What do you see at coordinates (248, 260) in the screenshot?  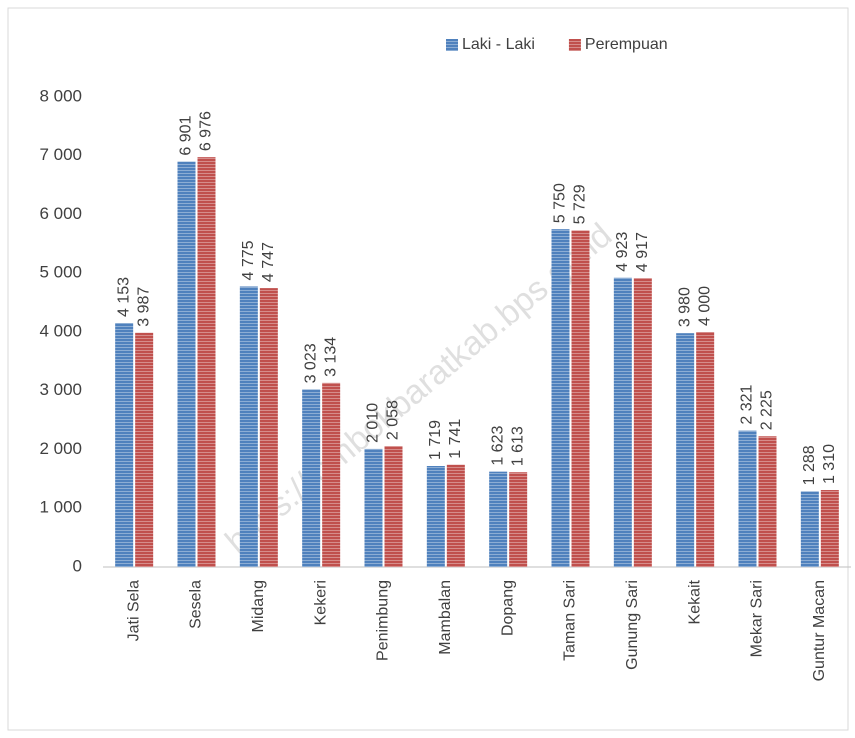 I see `value-label: 4 775` at bounding box center [248, 260].